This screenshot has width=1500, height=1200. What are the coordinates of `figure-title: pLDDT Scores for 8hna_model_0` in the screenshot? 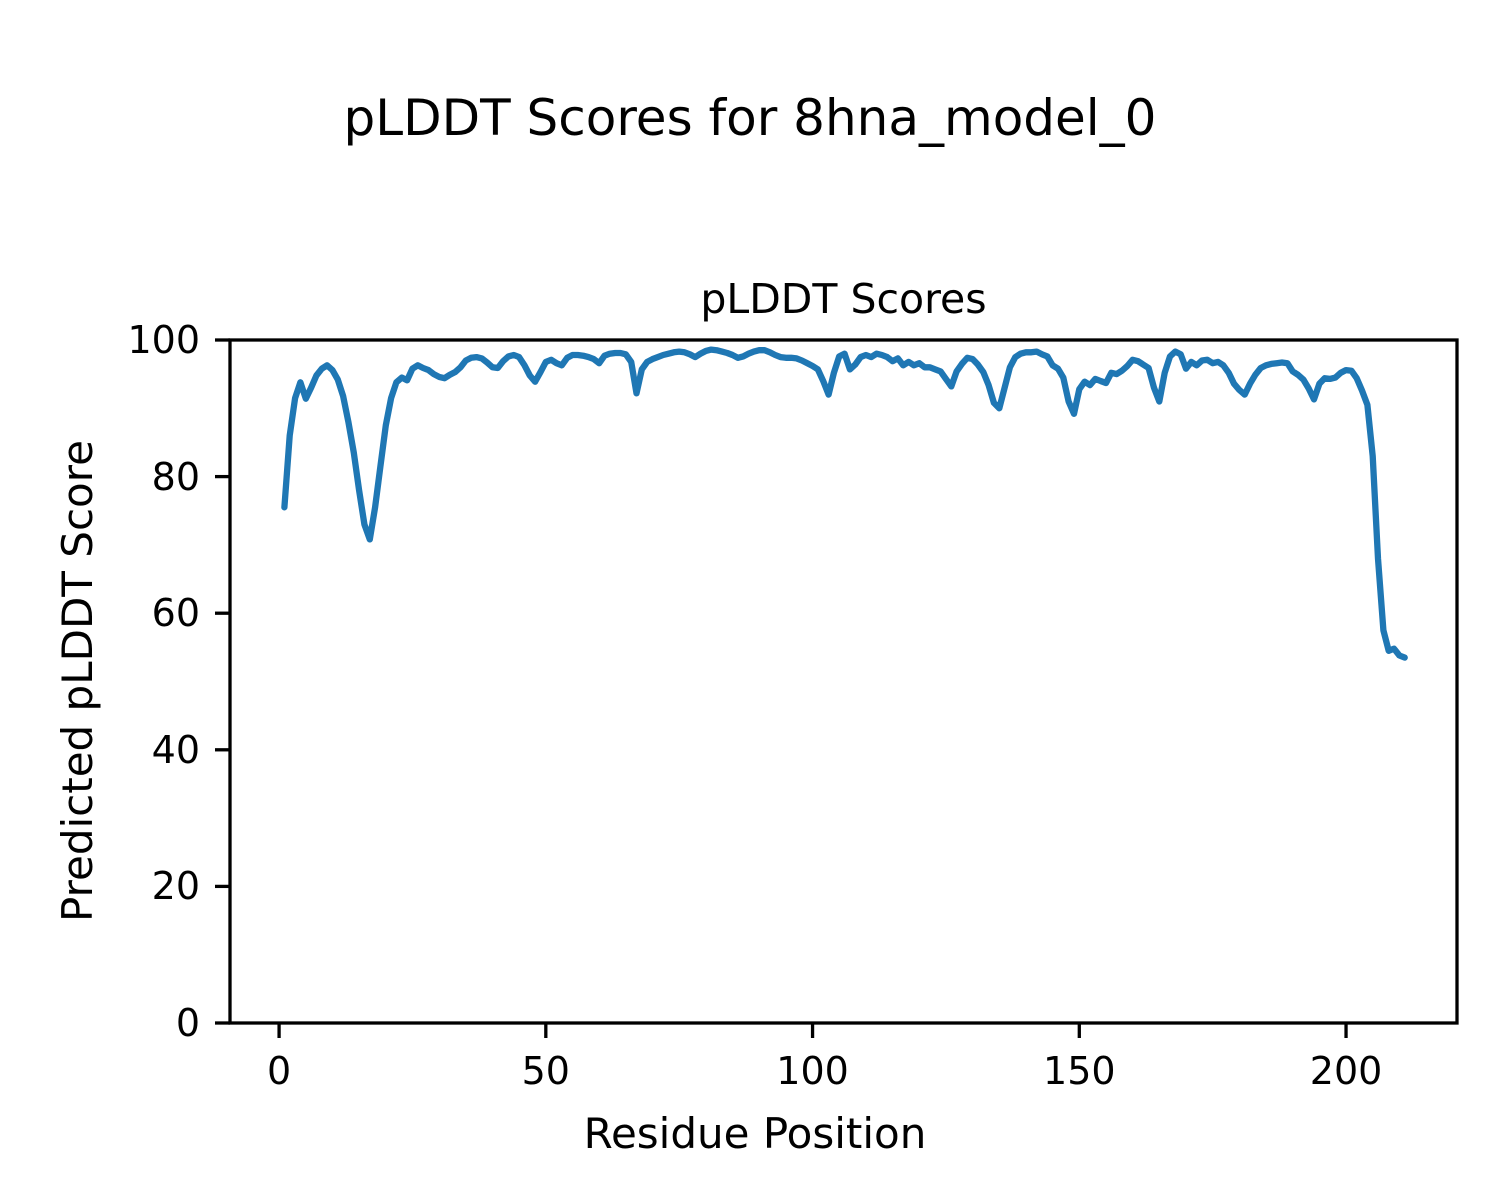 It's located at (750, 118).